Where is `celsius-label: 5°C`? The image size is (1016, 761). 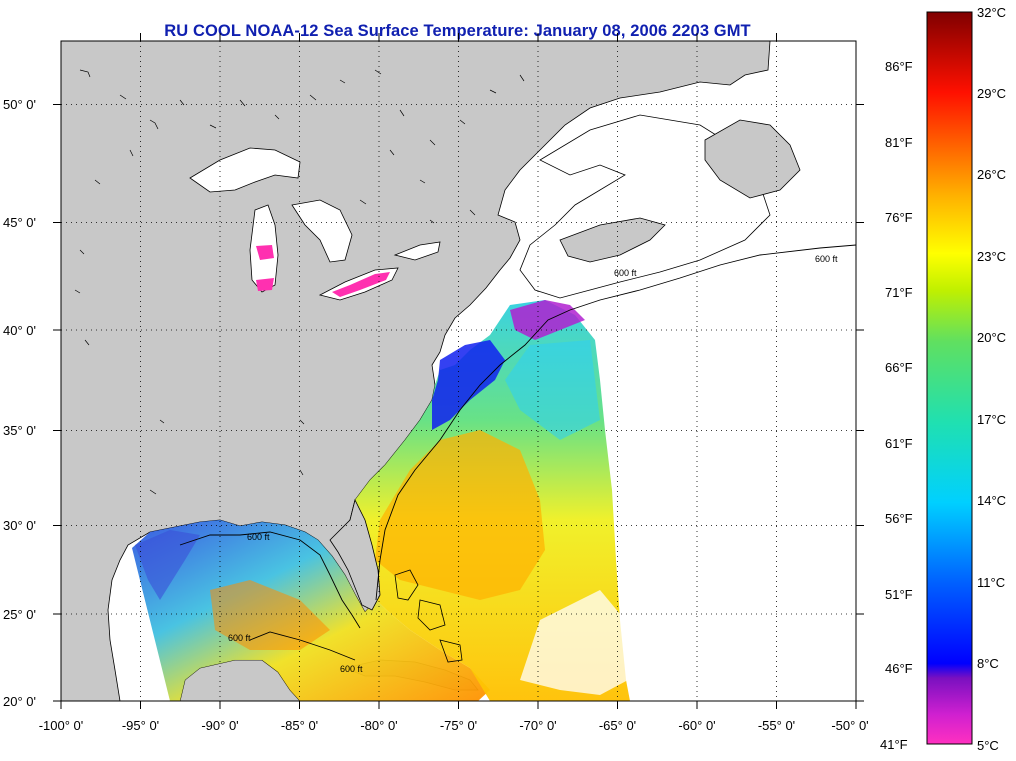 celsius-label: 5°C is located at coordinates (988, 745).